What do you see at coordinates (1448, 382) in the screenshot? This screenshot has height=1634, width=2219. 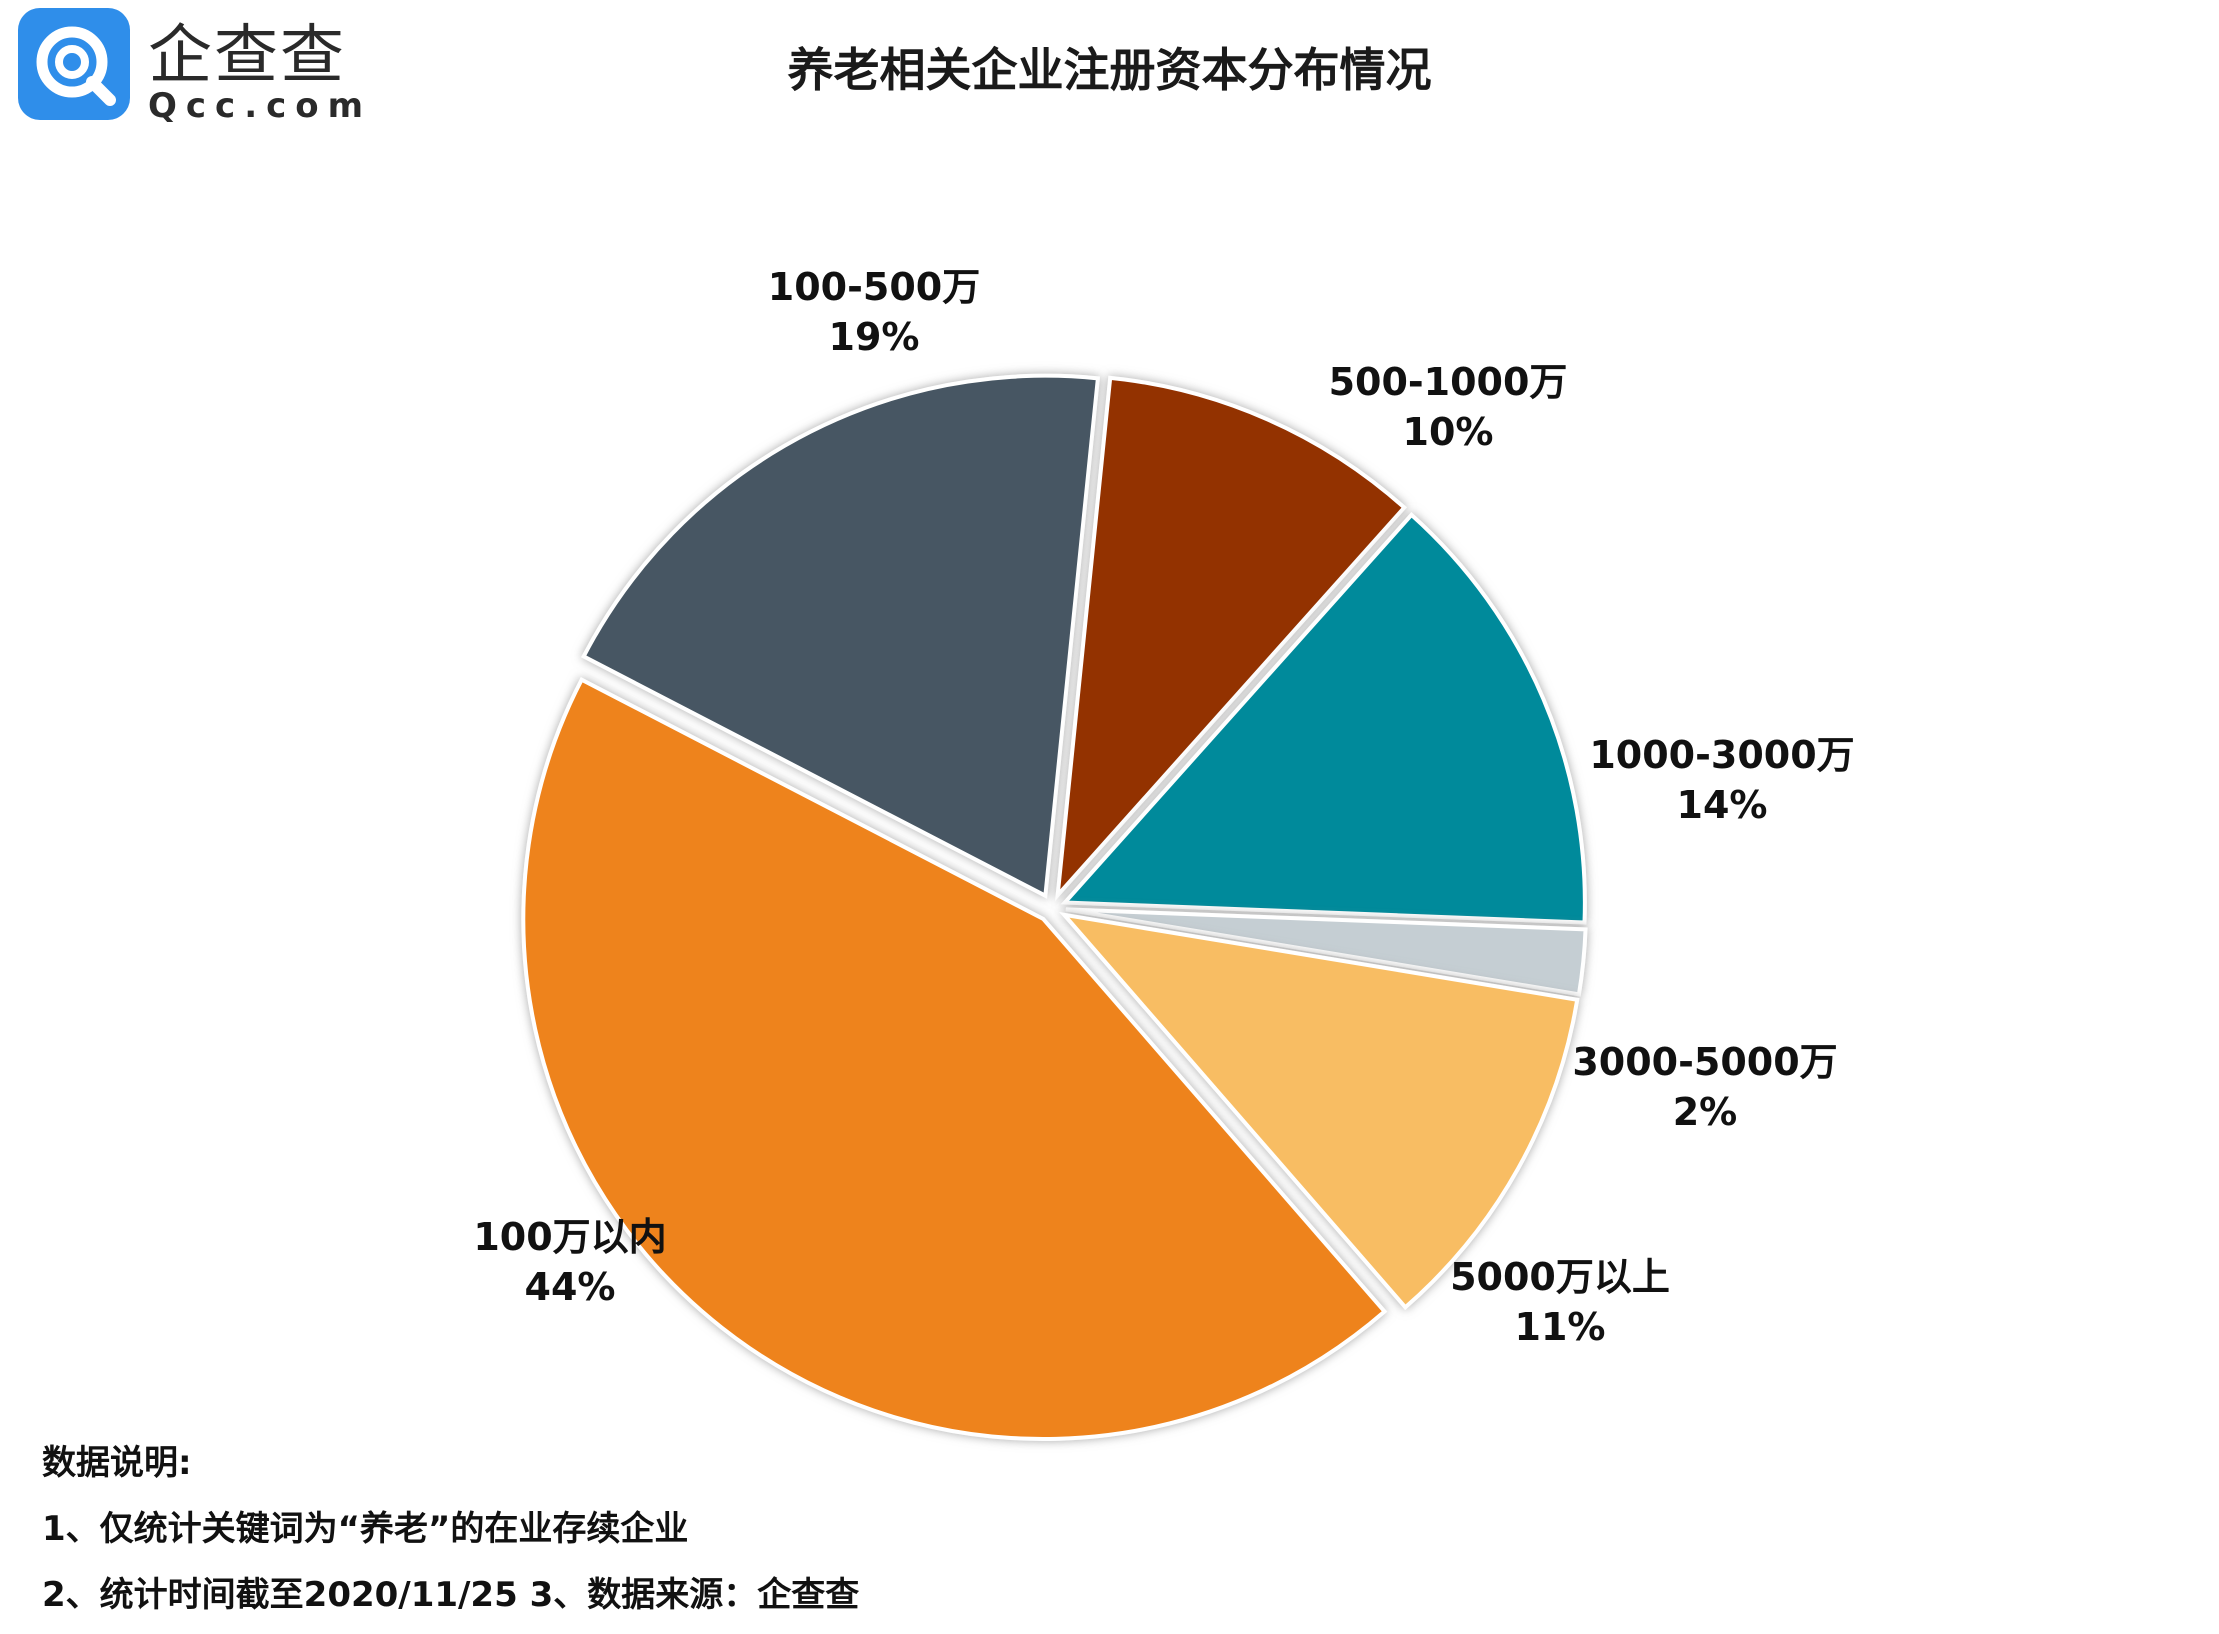 I see `slice-label-500-1000w: 500-1000万` at bounding box center [1448, 382].